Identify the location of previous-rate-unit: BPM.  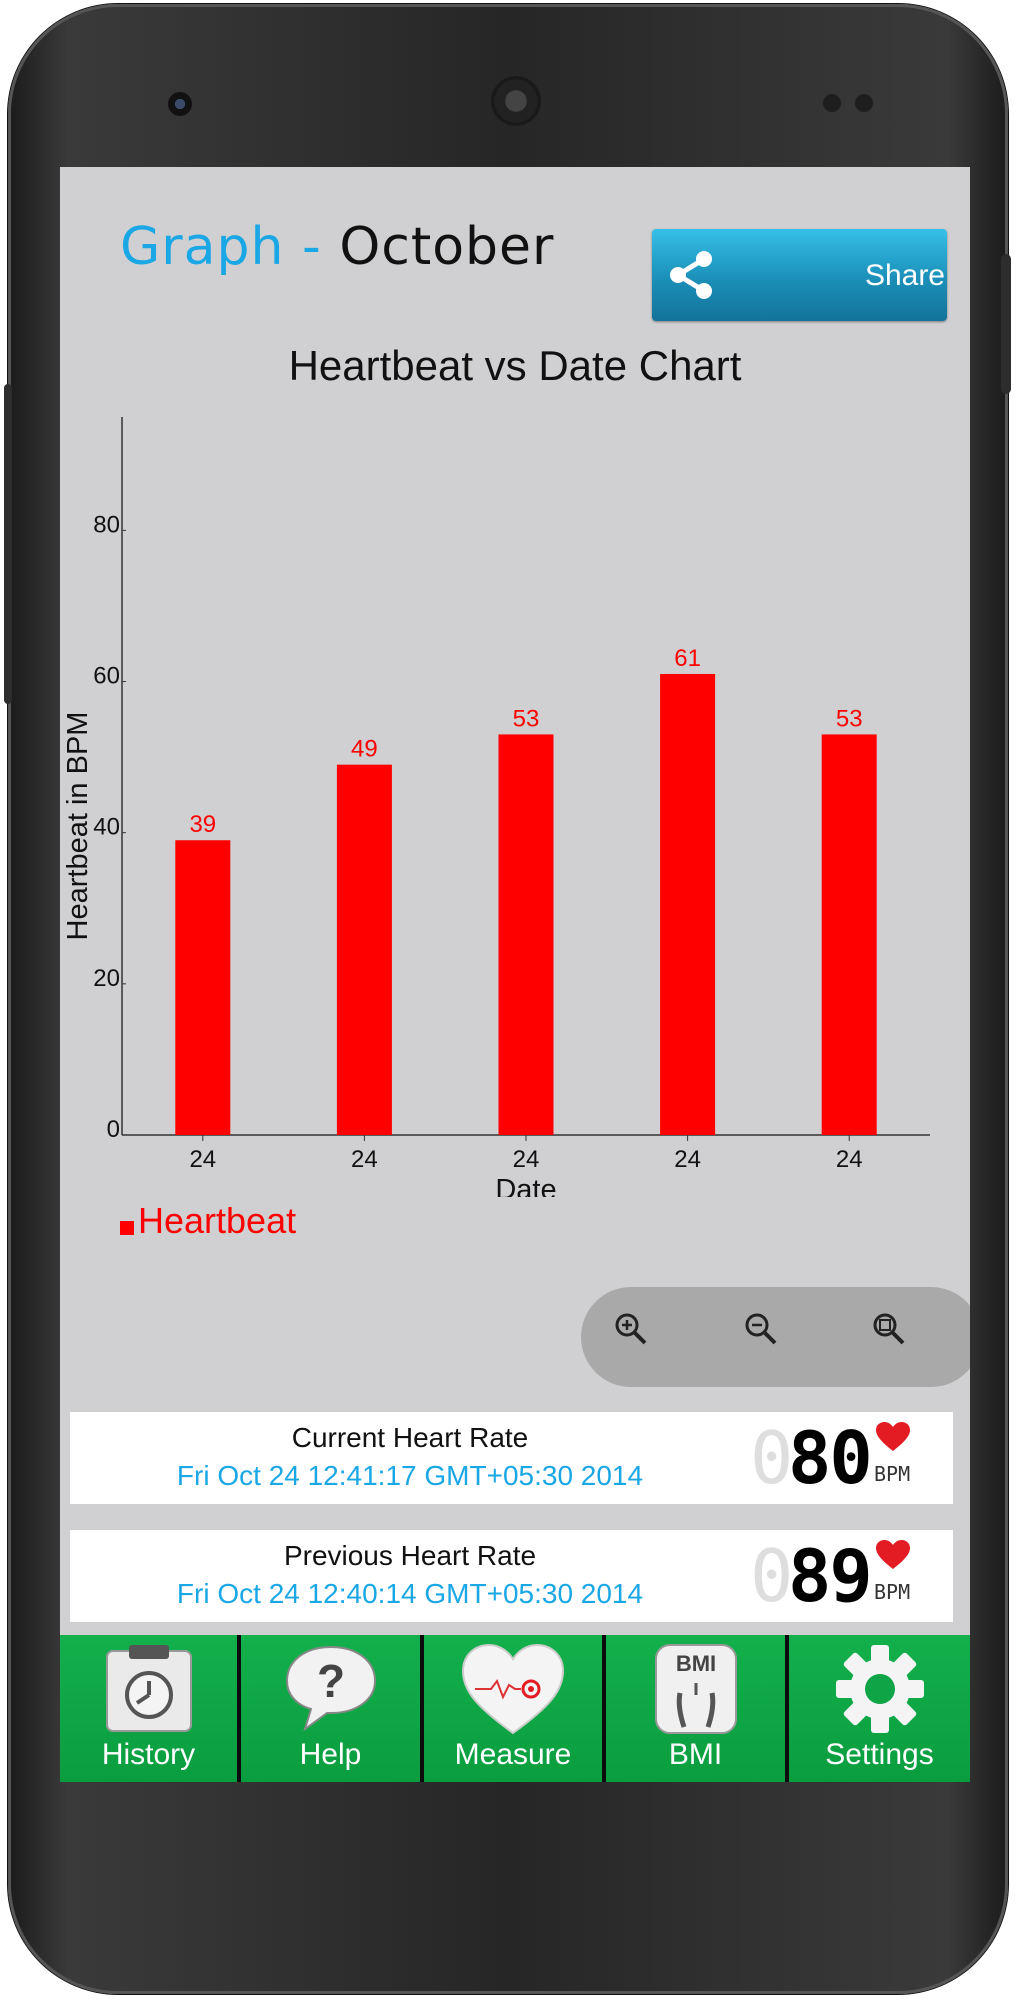
(892, 1592).